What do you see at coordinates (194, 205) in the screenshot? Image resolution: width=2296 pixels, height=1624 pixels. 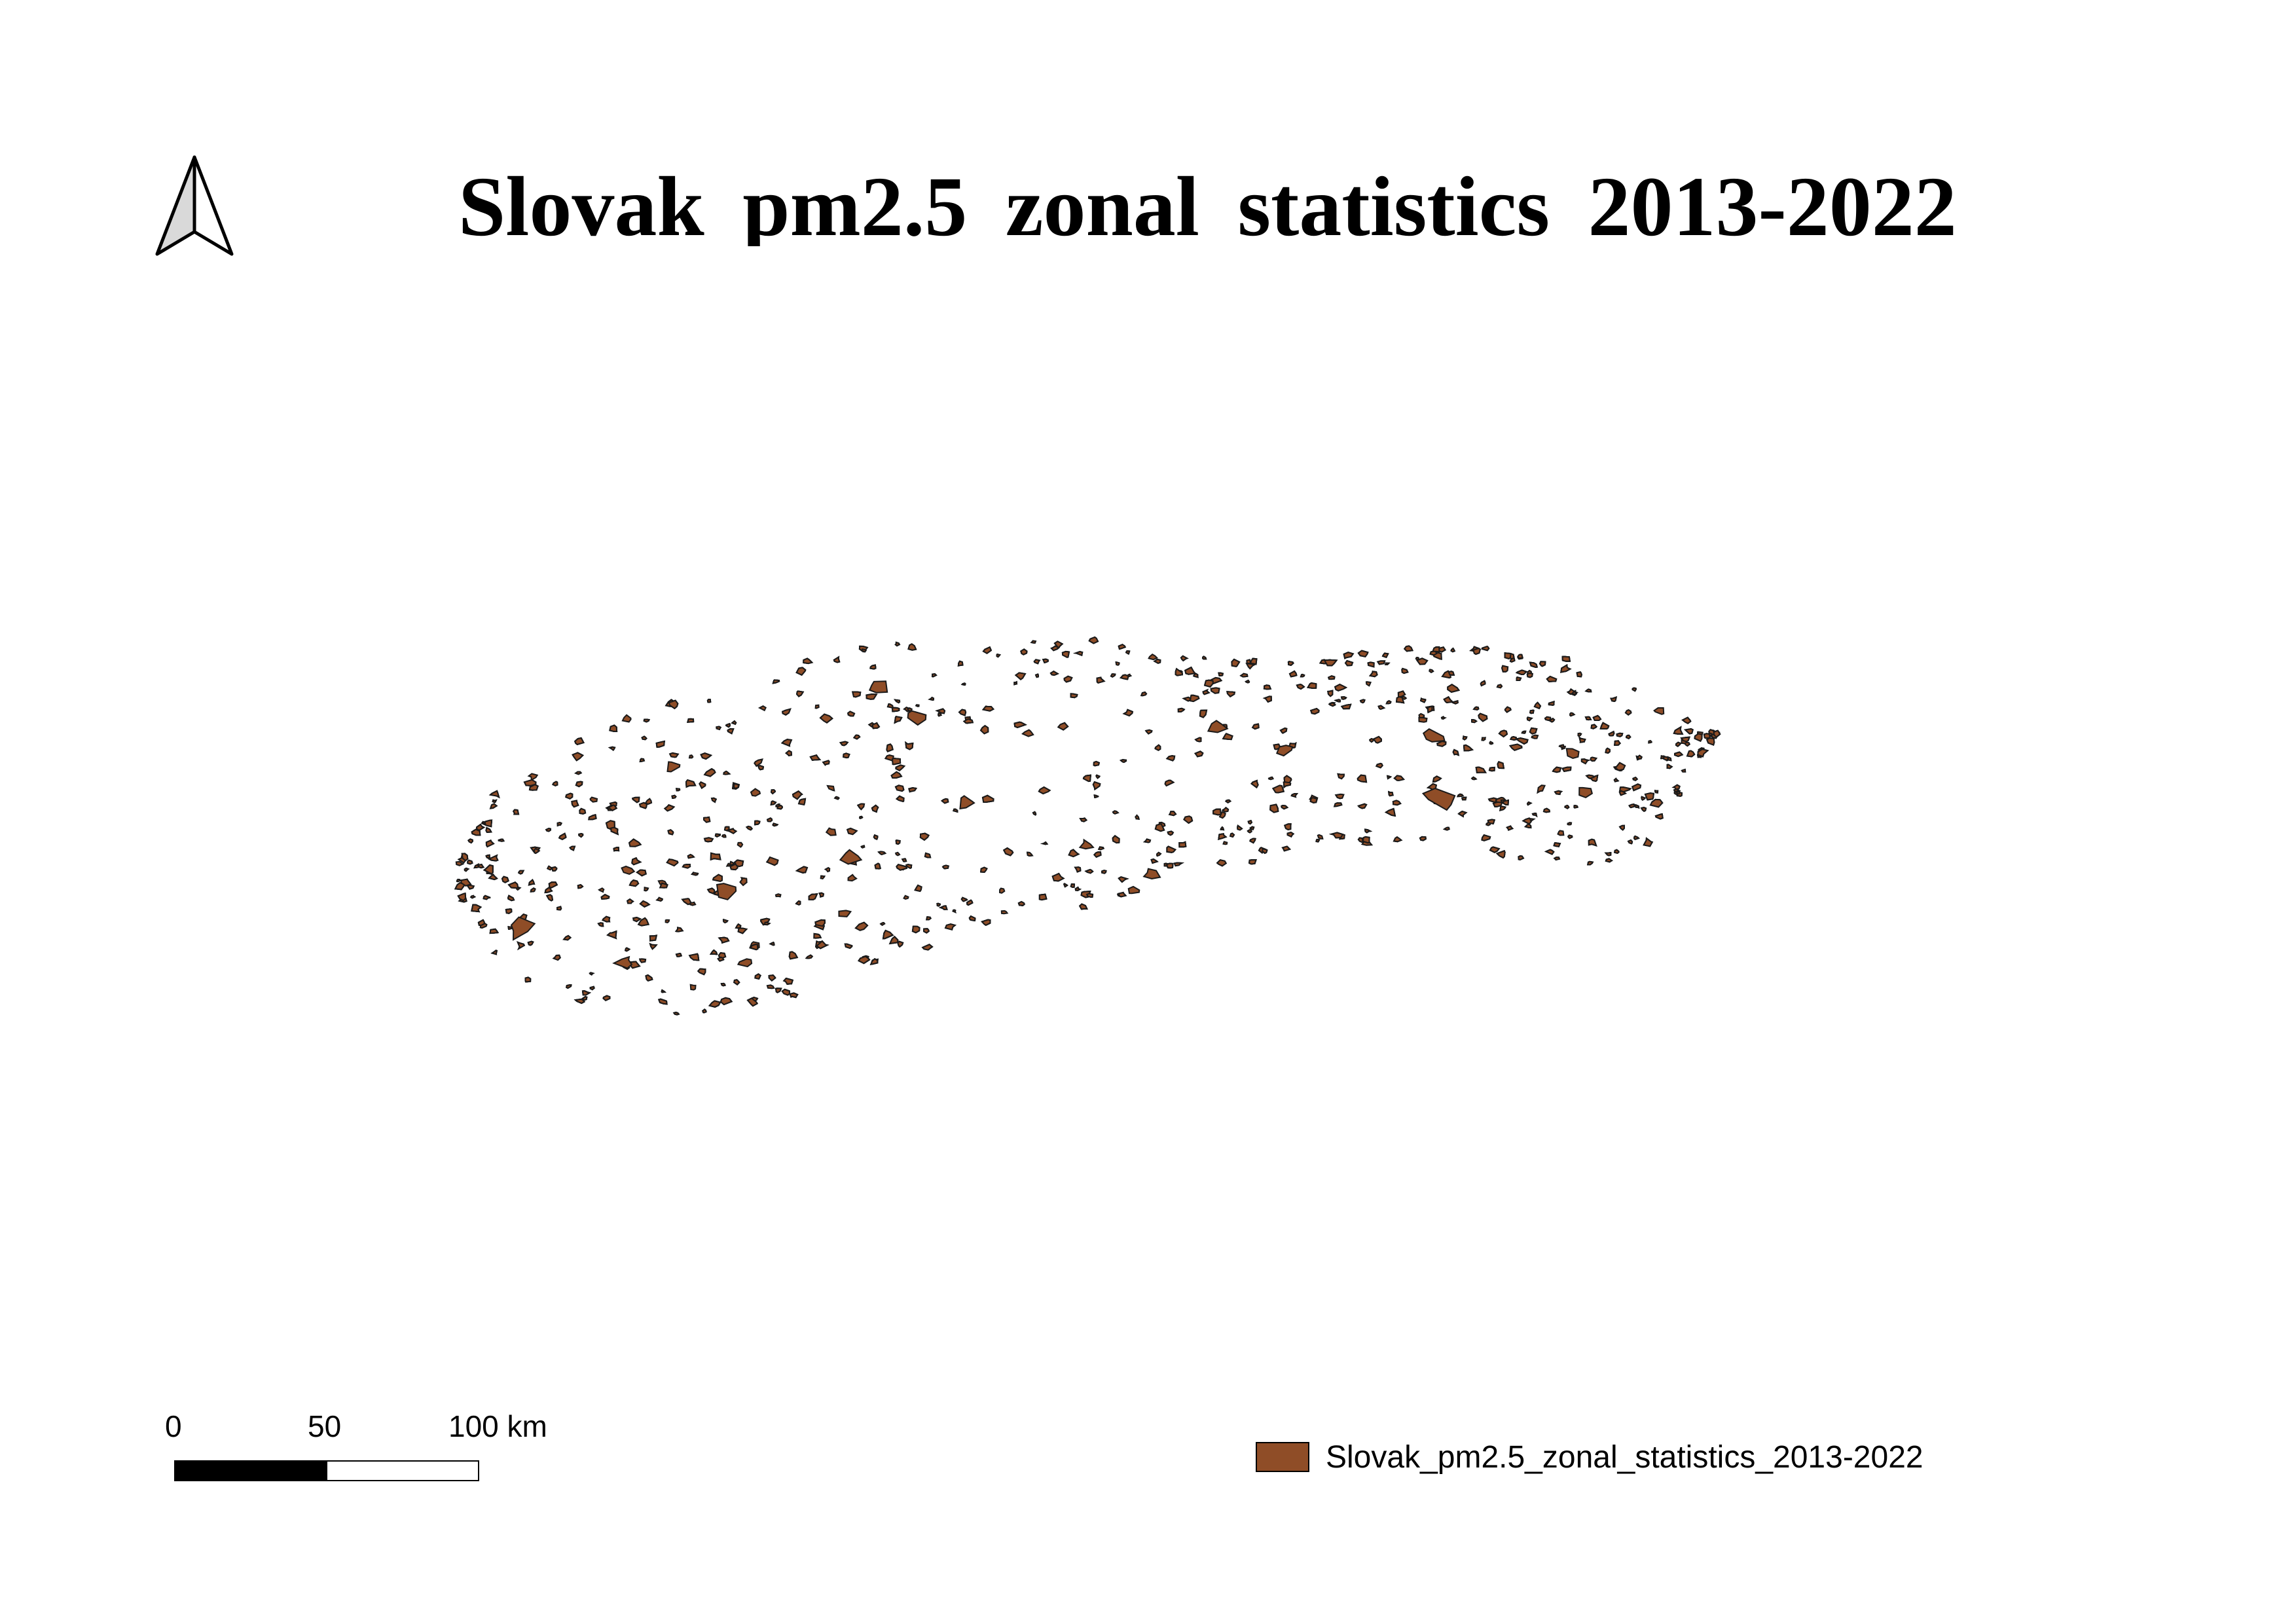 I see `north-arrow-icon` at bounding box center [194, 205].